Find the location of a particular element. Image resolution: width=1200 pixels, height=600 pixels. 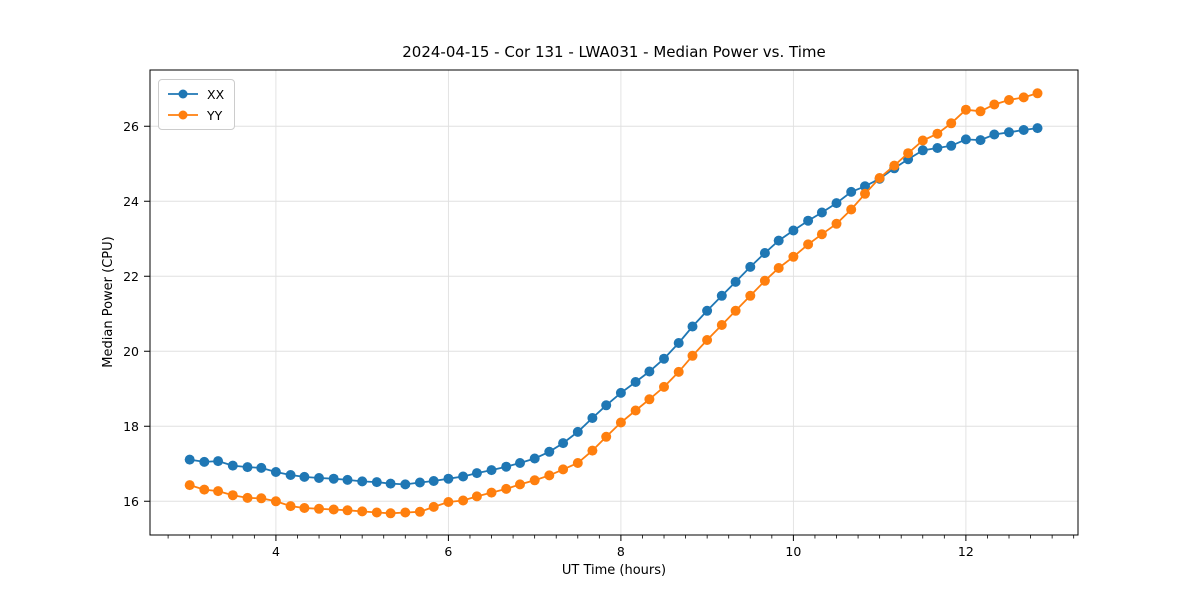

legend-item-yy: YY is located at coordinates (195, 115).